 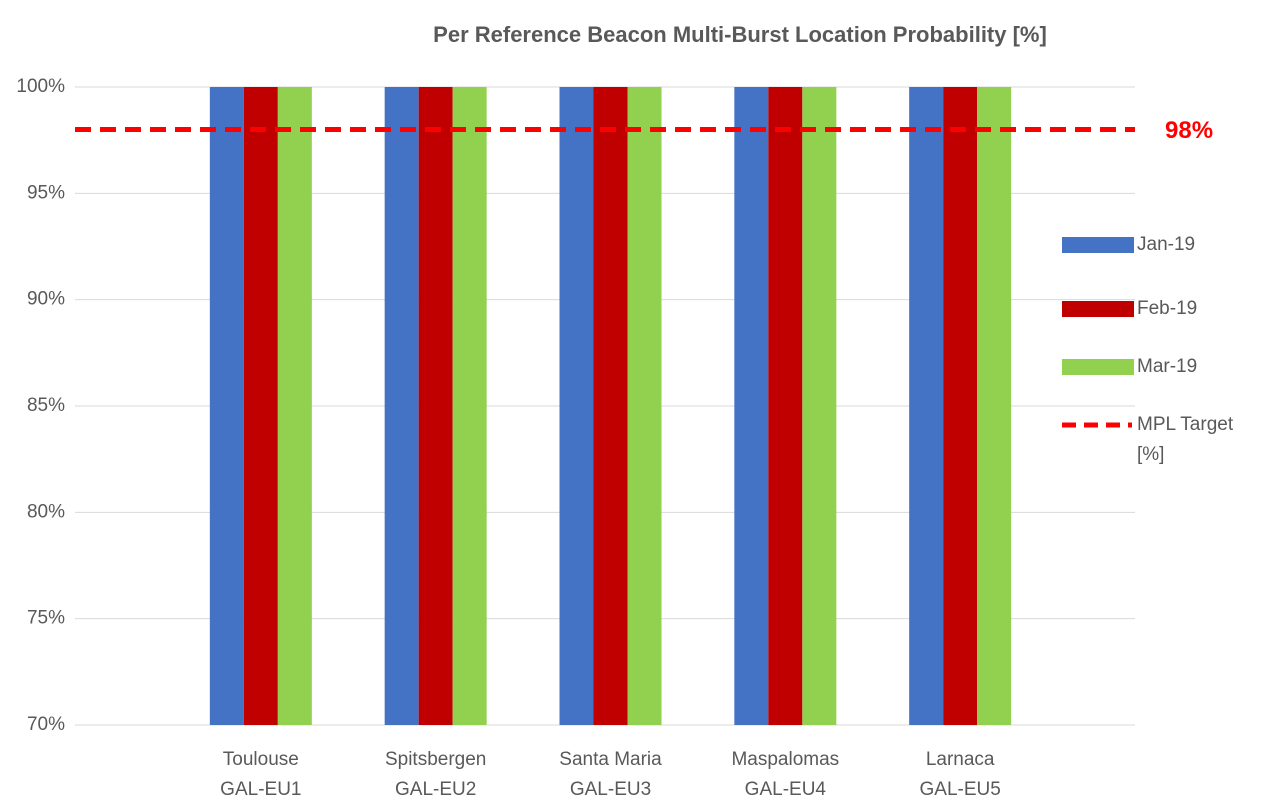 What do you see at coordinates (1189, 130) in the screenshot?
I see `target-label: 98%` at bounding box center [1189, 130].